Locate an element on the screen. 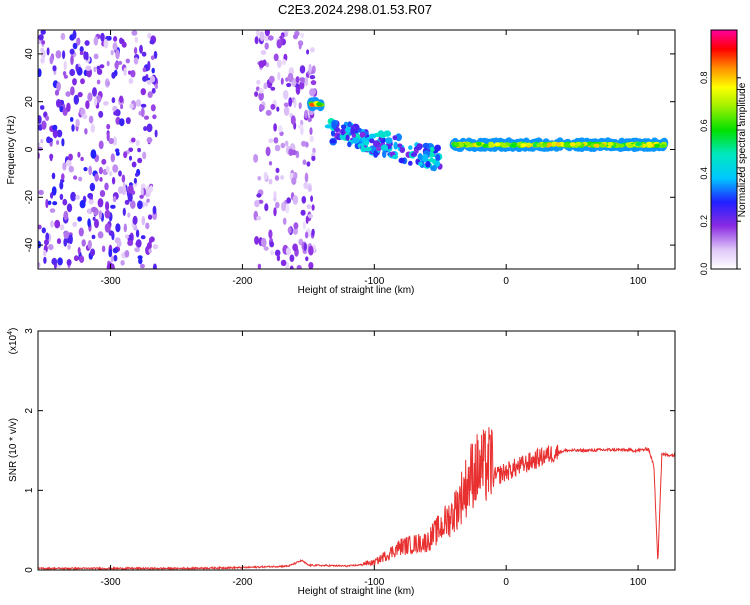 The image size is (750, 605). colorbar-tick-label: 0.4 is located at coordinates (704, 173).